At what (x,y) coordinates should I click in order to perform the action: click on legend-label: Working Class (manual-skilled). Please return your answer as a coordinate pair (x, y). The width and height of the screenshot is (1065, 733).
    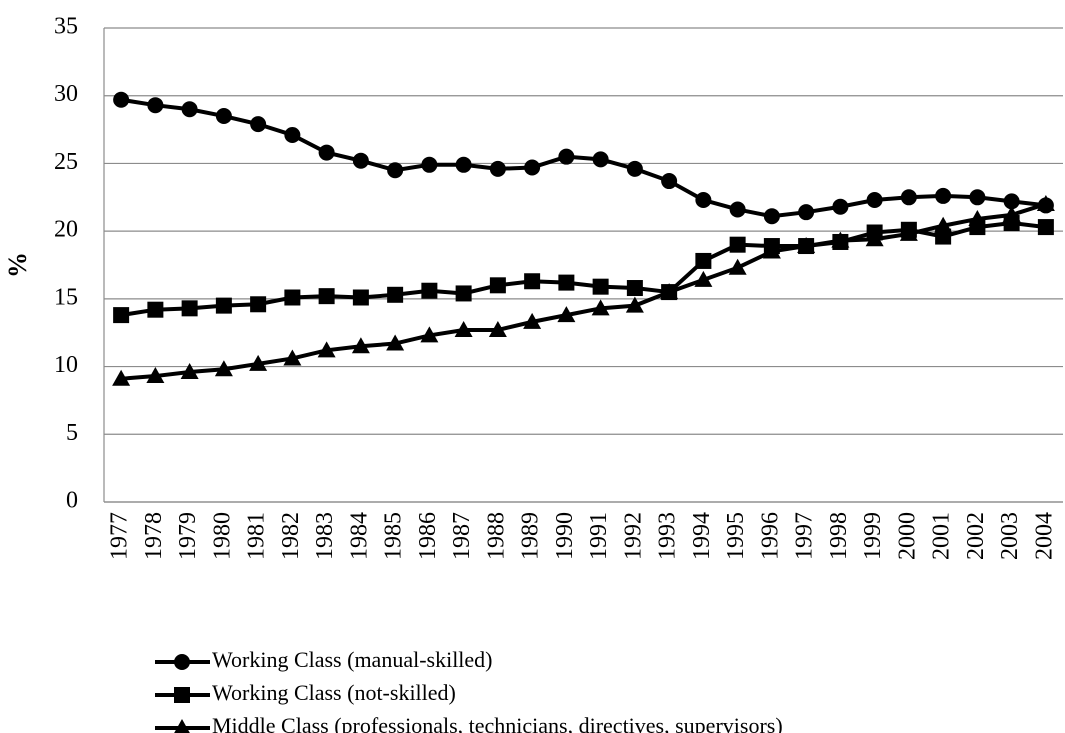
    Looking at the image, I should click on (352, 659).